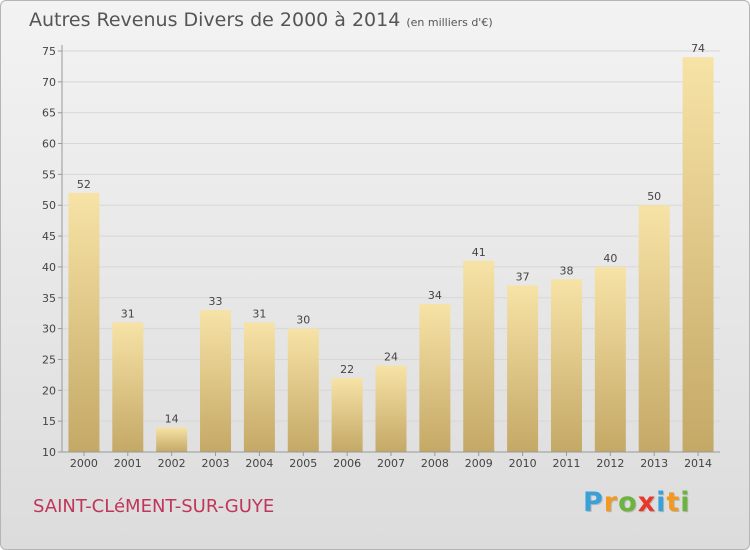  I want to click on value-label-2013: 50, so click(654, 196).